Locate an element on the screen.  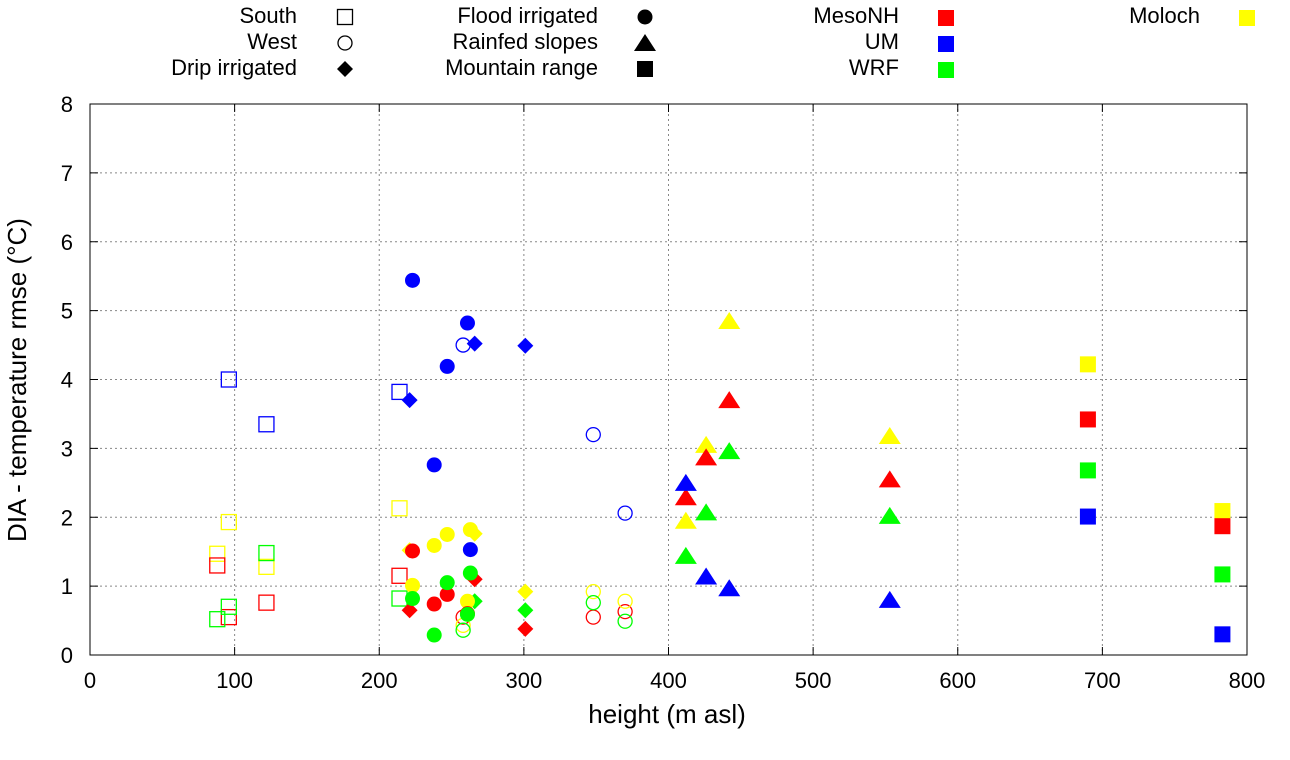
legend-label-rainfed-slopes: Rainfed slopes is located at coordinates (525, 41).